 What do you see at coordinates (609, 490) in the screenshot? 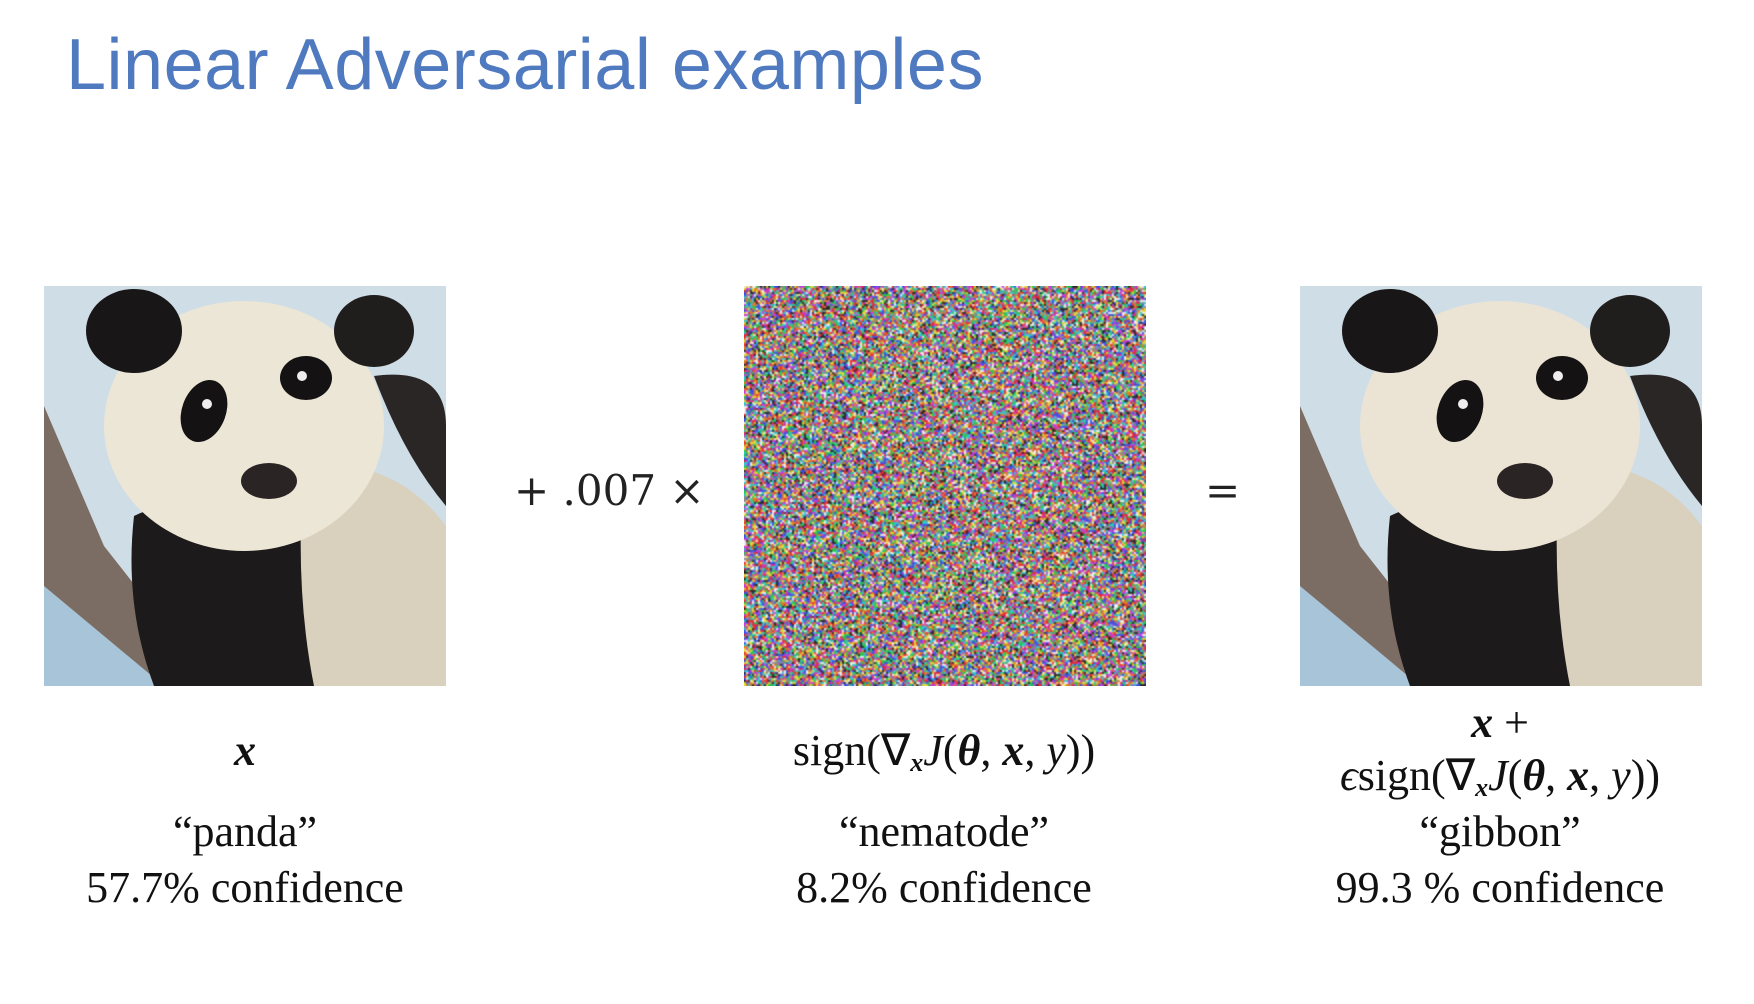
I see `plus-scale-operator: + .007 ×` at bounding box center [609, 490].